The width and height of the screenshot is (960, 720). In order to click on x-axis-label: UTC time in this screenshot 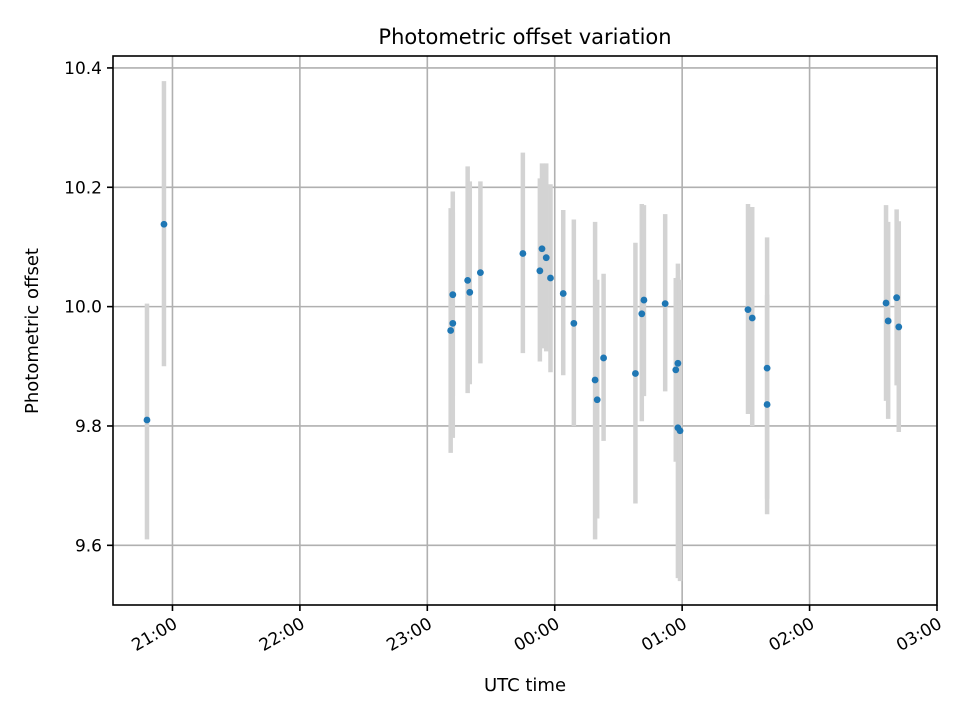, I will do `click(525, 685)`.